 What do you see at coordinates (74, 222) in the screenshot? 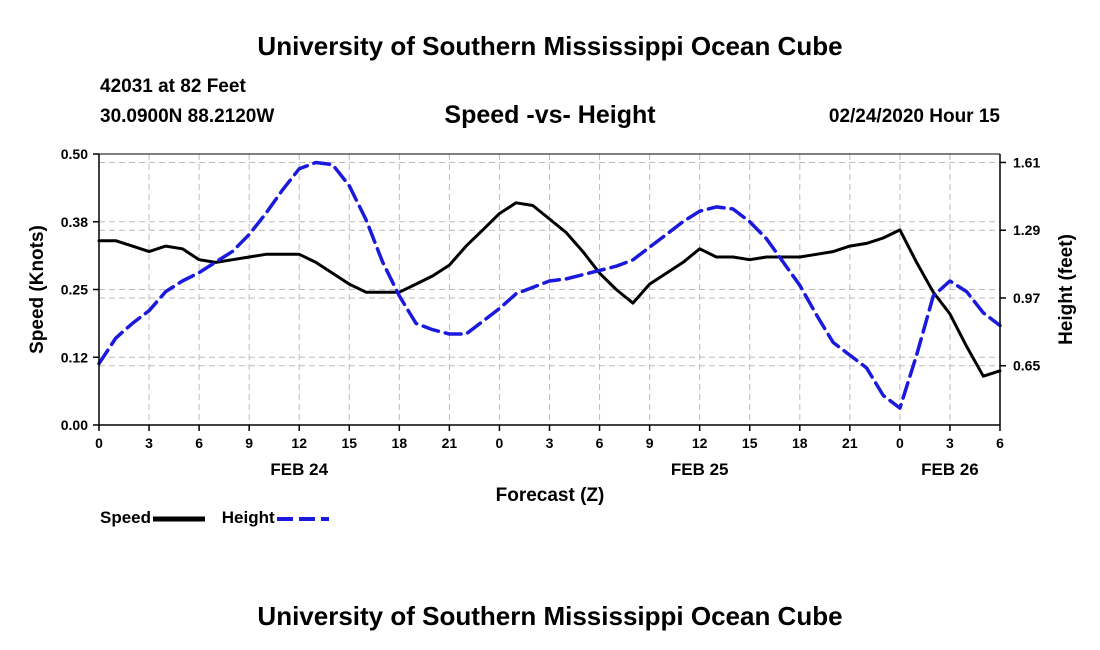
I see `y-left-tick-label: 0.38` at bounding box center [74, 222].